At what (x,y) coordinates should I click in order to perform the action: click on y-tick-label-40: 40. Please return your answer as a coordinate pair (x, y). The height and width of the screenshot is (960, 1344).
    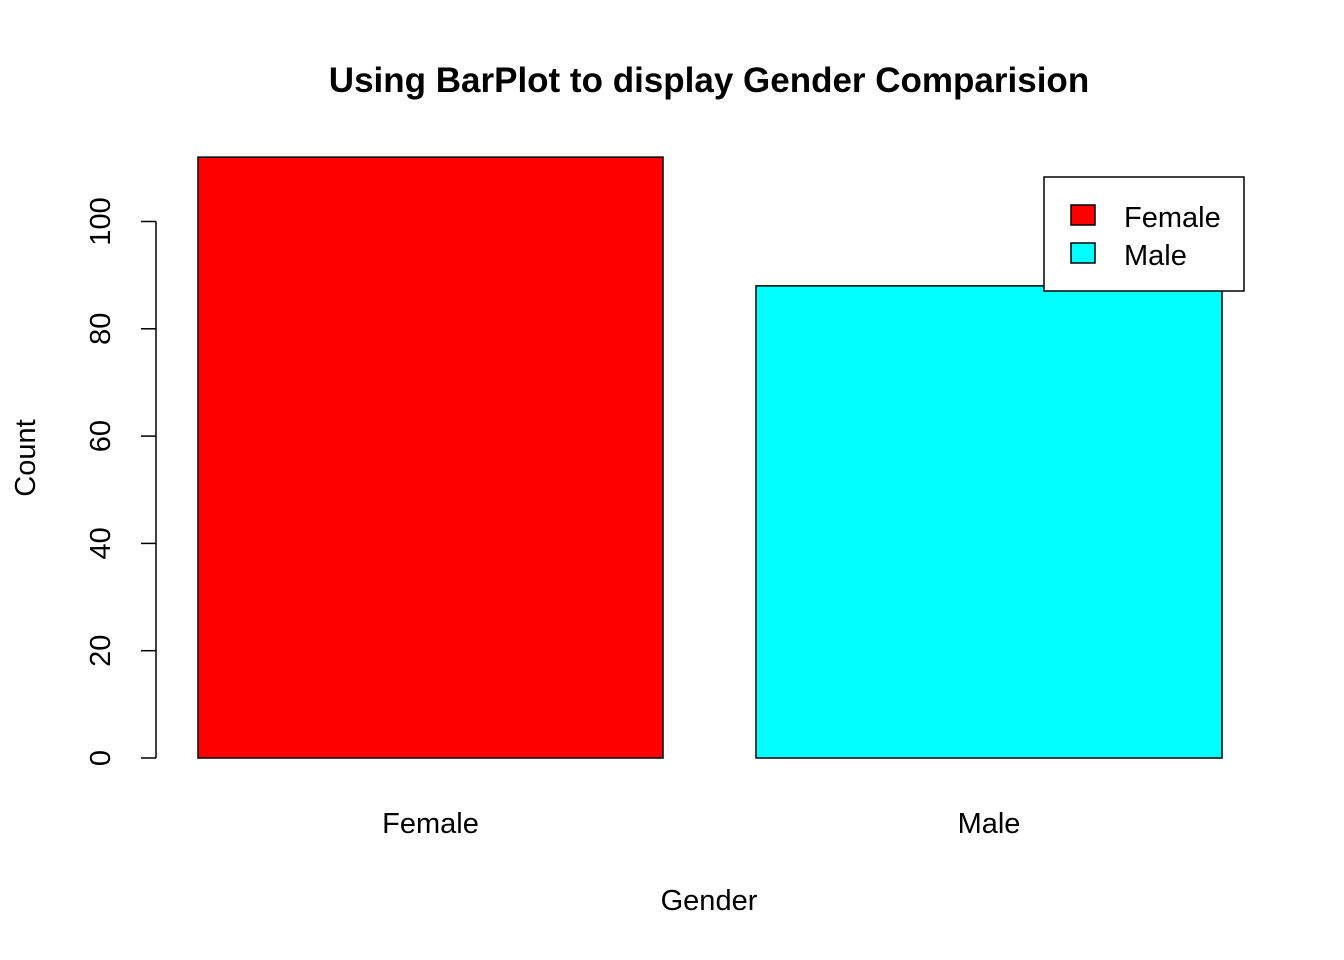
    Looking at the image, I should click on (101, 543).